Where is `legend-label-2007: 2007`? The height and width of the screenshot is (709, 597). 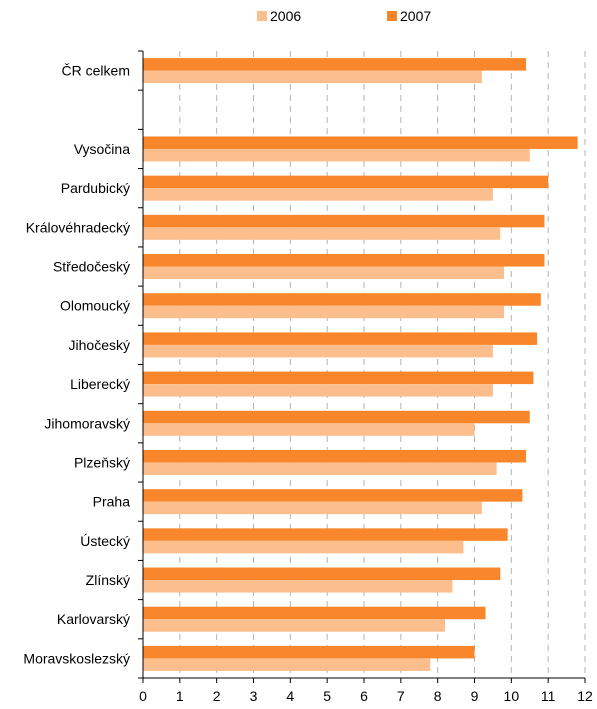 legend-label-2007: 2007 is located at coordinates (416, 16).